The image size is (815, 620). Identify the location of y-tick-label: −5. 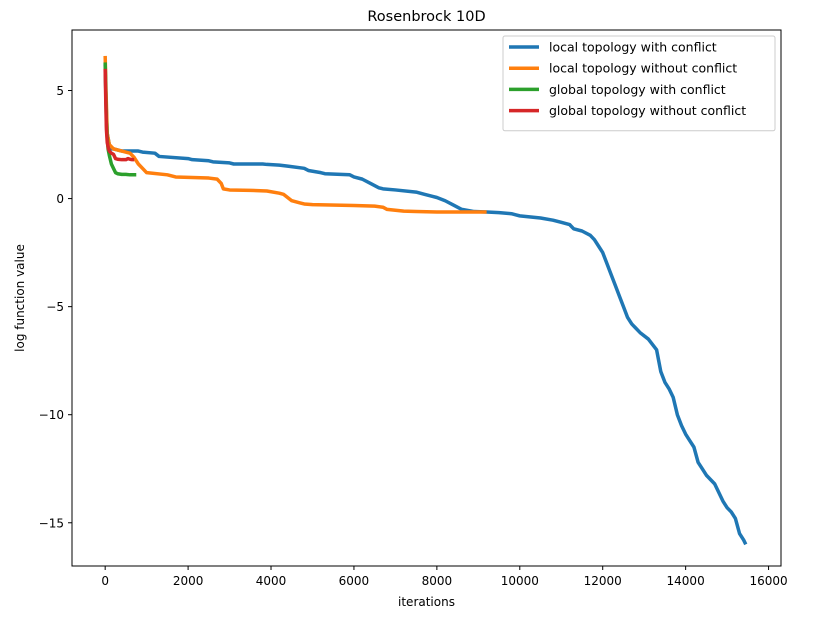
(55, 307).